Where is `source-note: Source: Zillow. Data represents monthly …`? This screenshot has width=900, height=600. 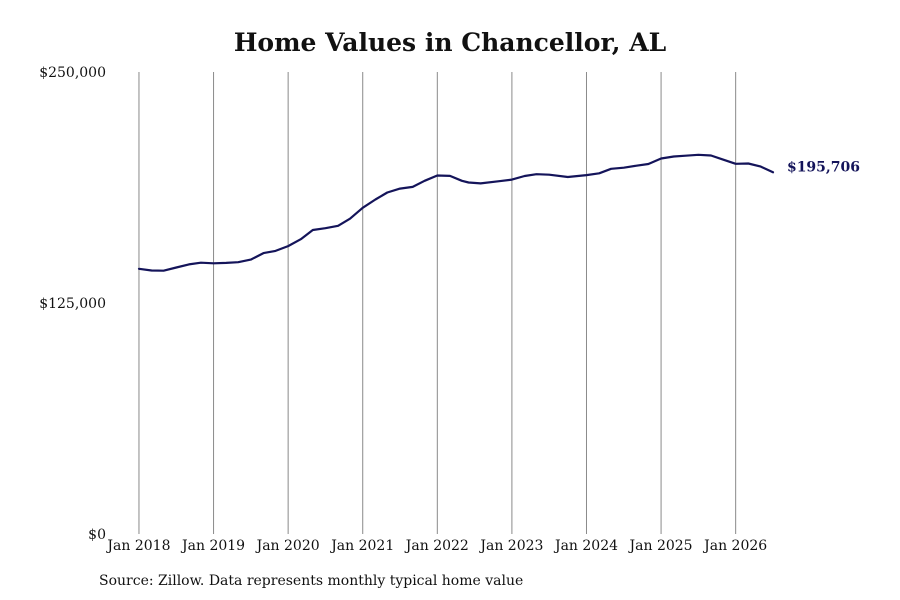 source-note: Source: Zillow. Data represents monthly … is located at coordinates (311, 581).